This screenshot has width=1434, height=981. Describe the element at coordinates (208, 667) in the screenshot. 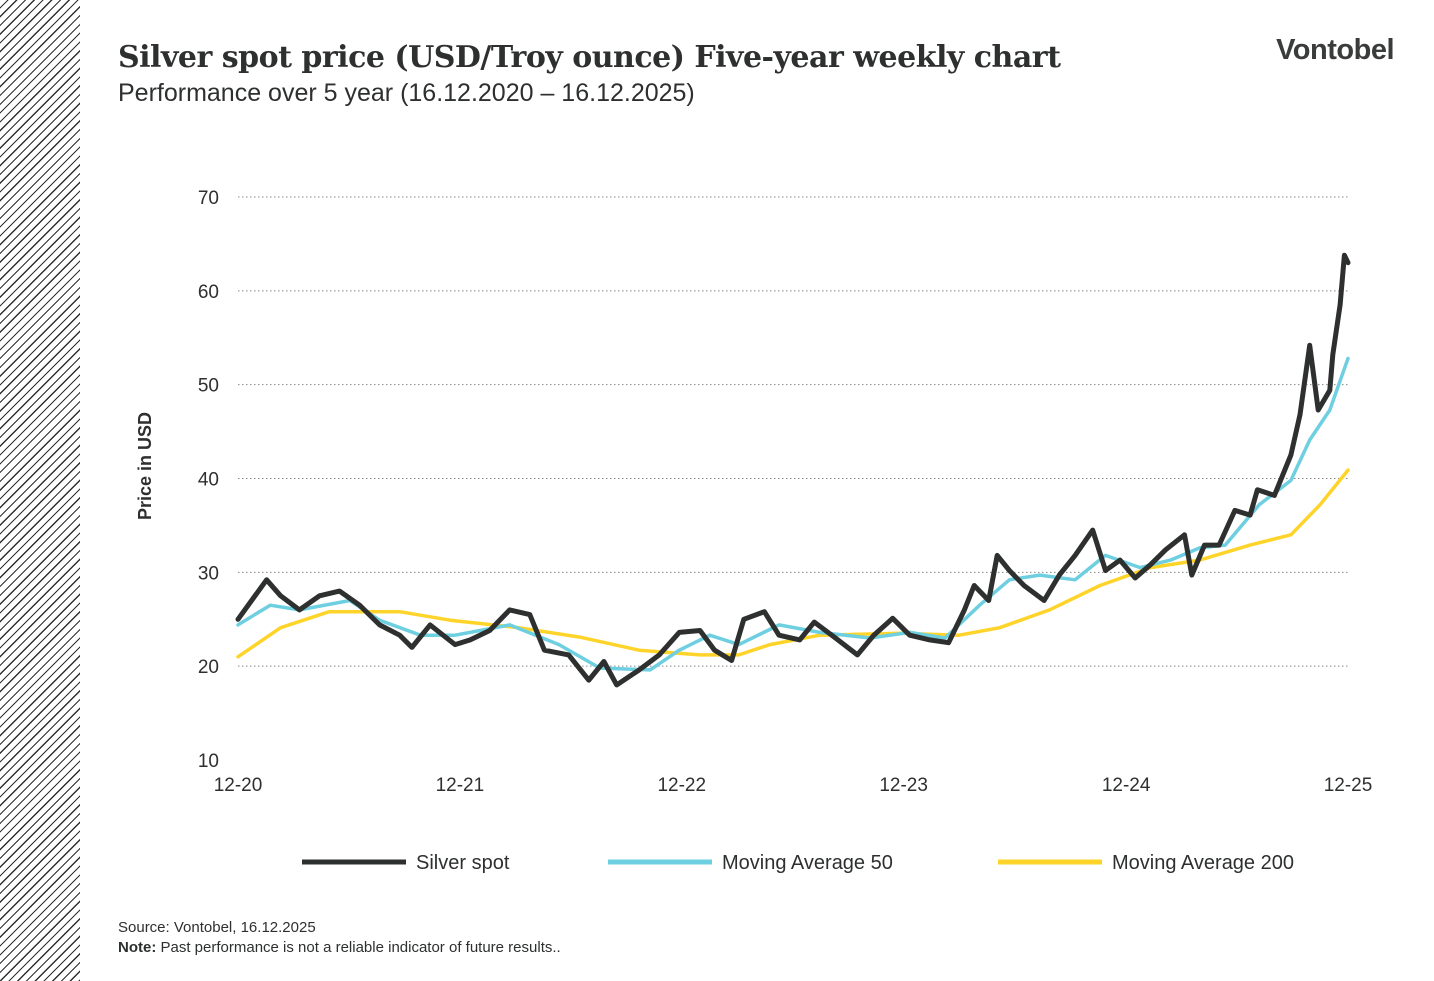

I see `y-tick-label: 20` at that location.